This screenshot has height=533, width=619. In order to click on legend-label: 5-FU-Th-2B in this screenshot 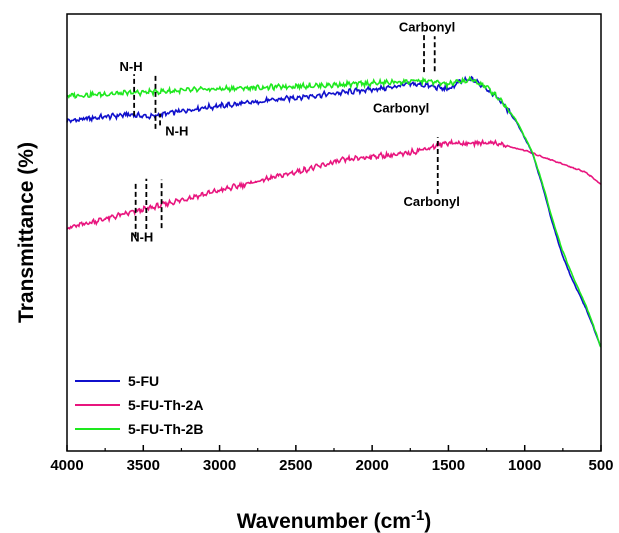, I will do `click(165, 429)`.